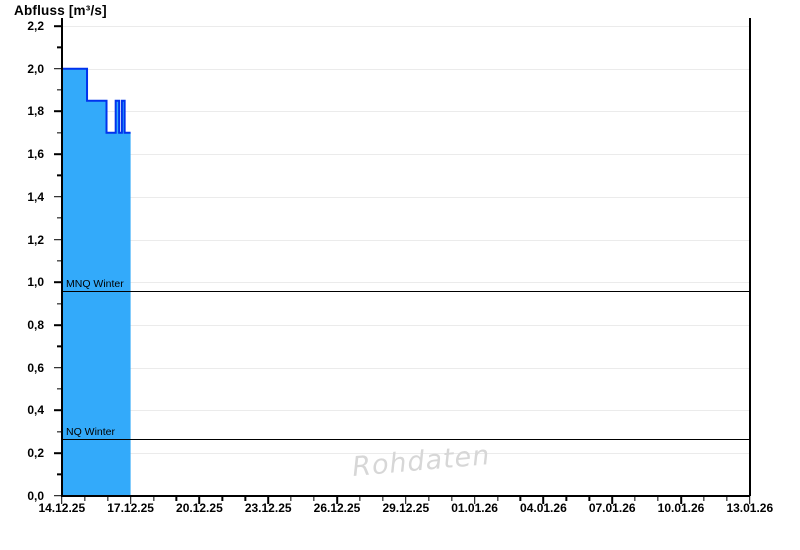 This screenshot has height=550, width=800. I want to click on y-tick-label: 1,0, so click(35, 282).